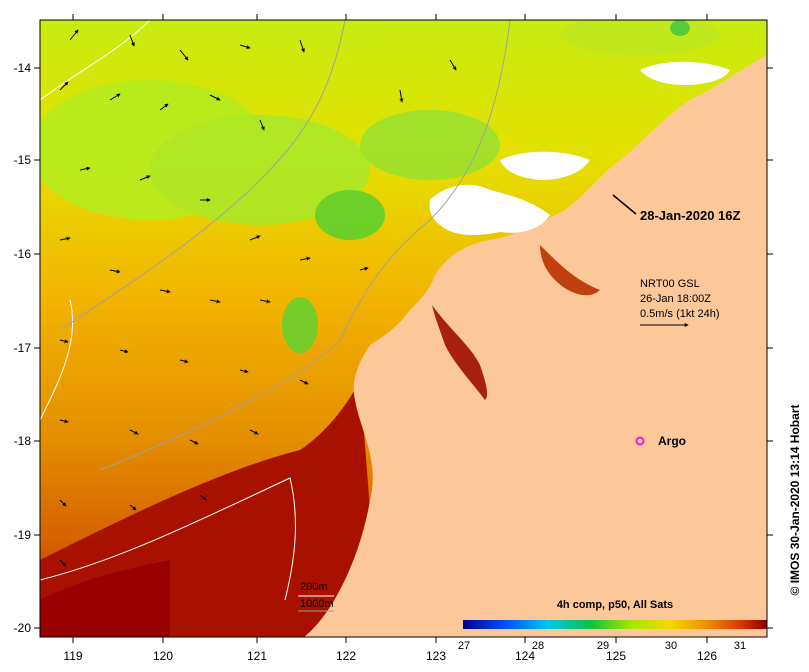 The width and height of the screenshot is (809, 672). What do you see at coordinates (390, 656) in the screenshot?
I see `lon-tick-labels: 119 120 121 122 123 124 125 126` at bounding box center [390, 656].